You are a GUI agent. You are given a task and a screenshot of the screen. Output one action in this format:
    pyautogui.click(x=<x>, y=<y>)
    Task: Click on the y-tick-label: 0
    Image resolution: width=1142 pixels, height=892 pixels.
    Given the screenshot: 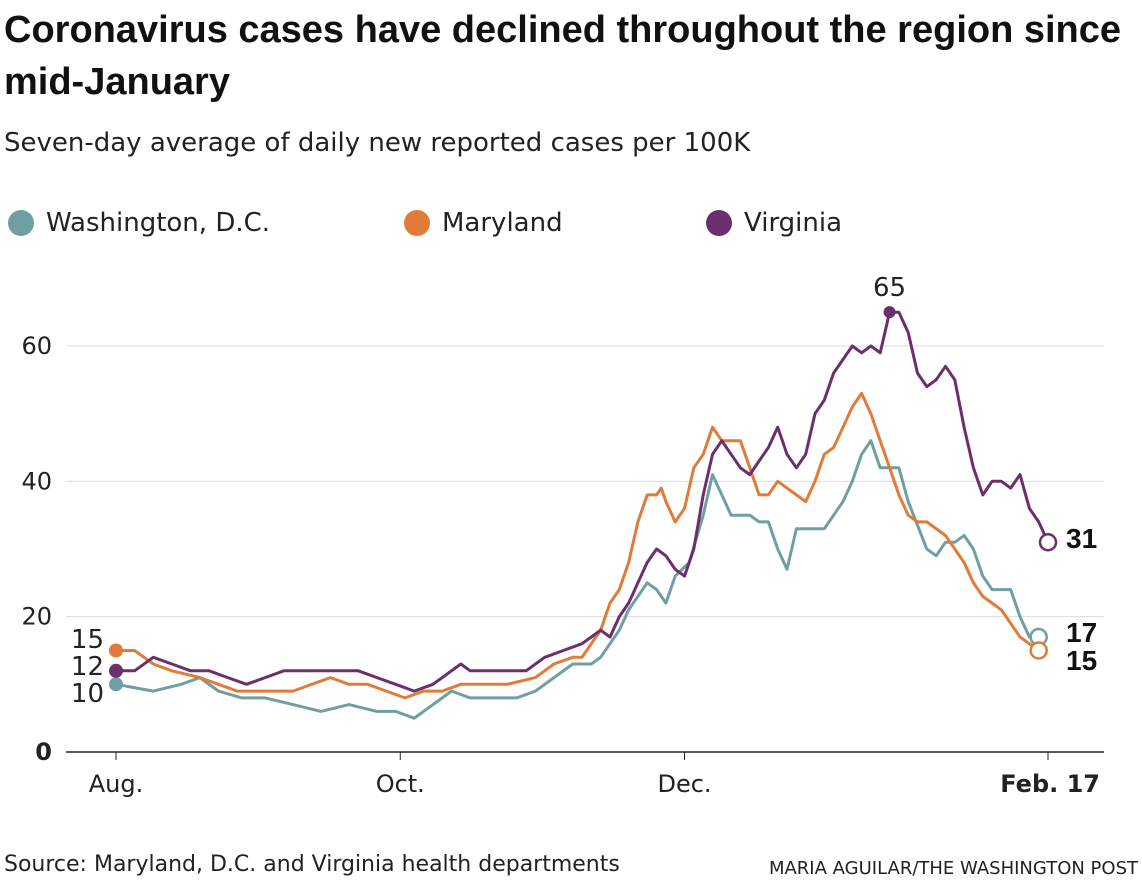 What is the action you would take?
    pyautogui.click(x=43, y=752)
    